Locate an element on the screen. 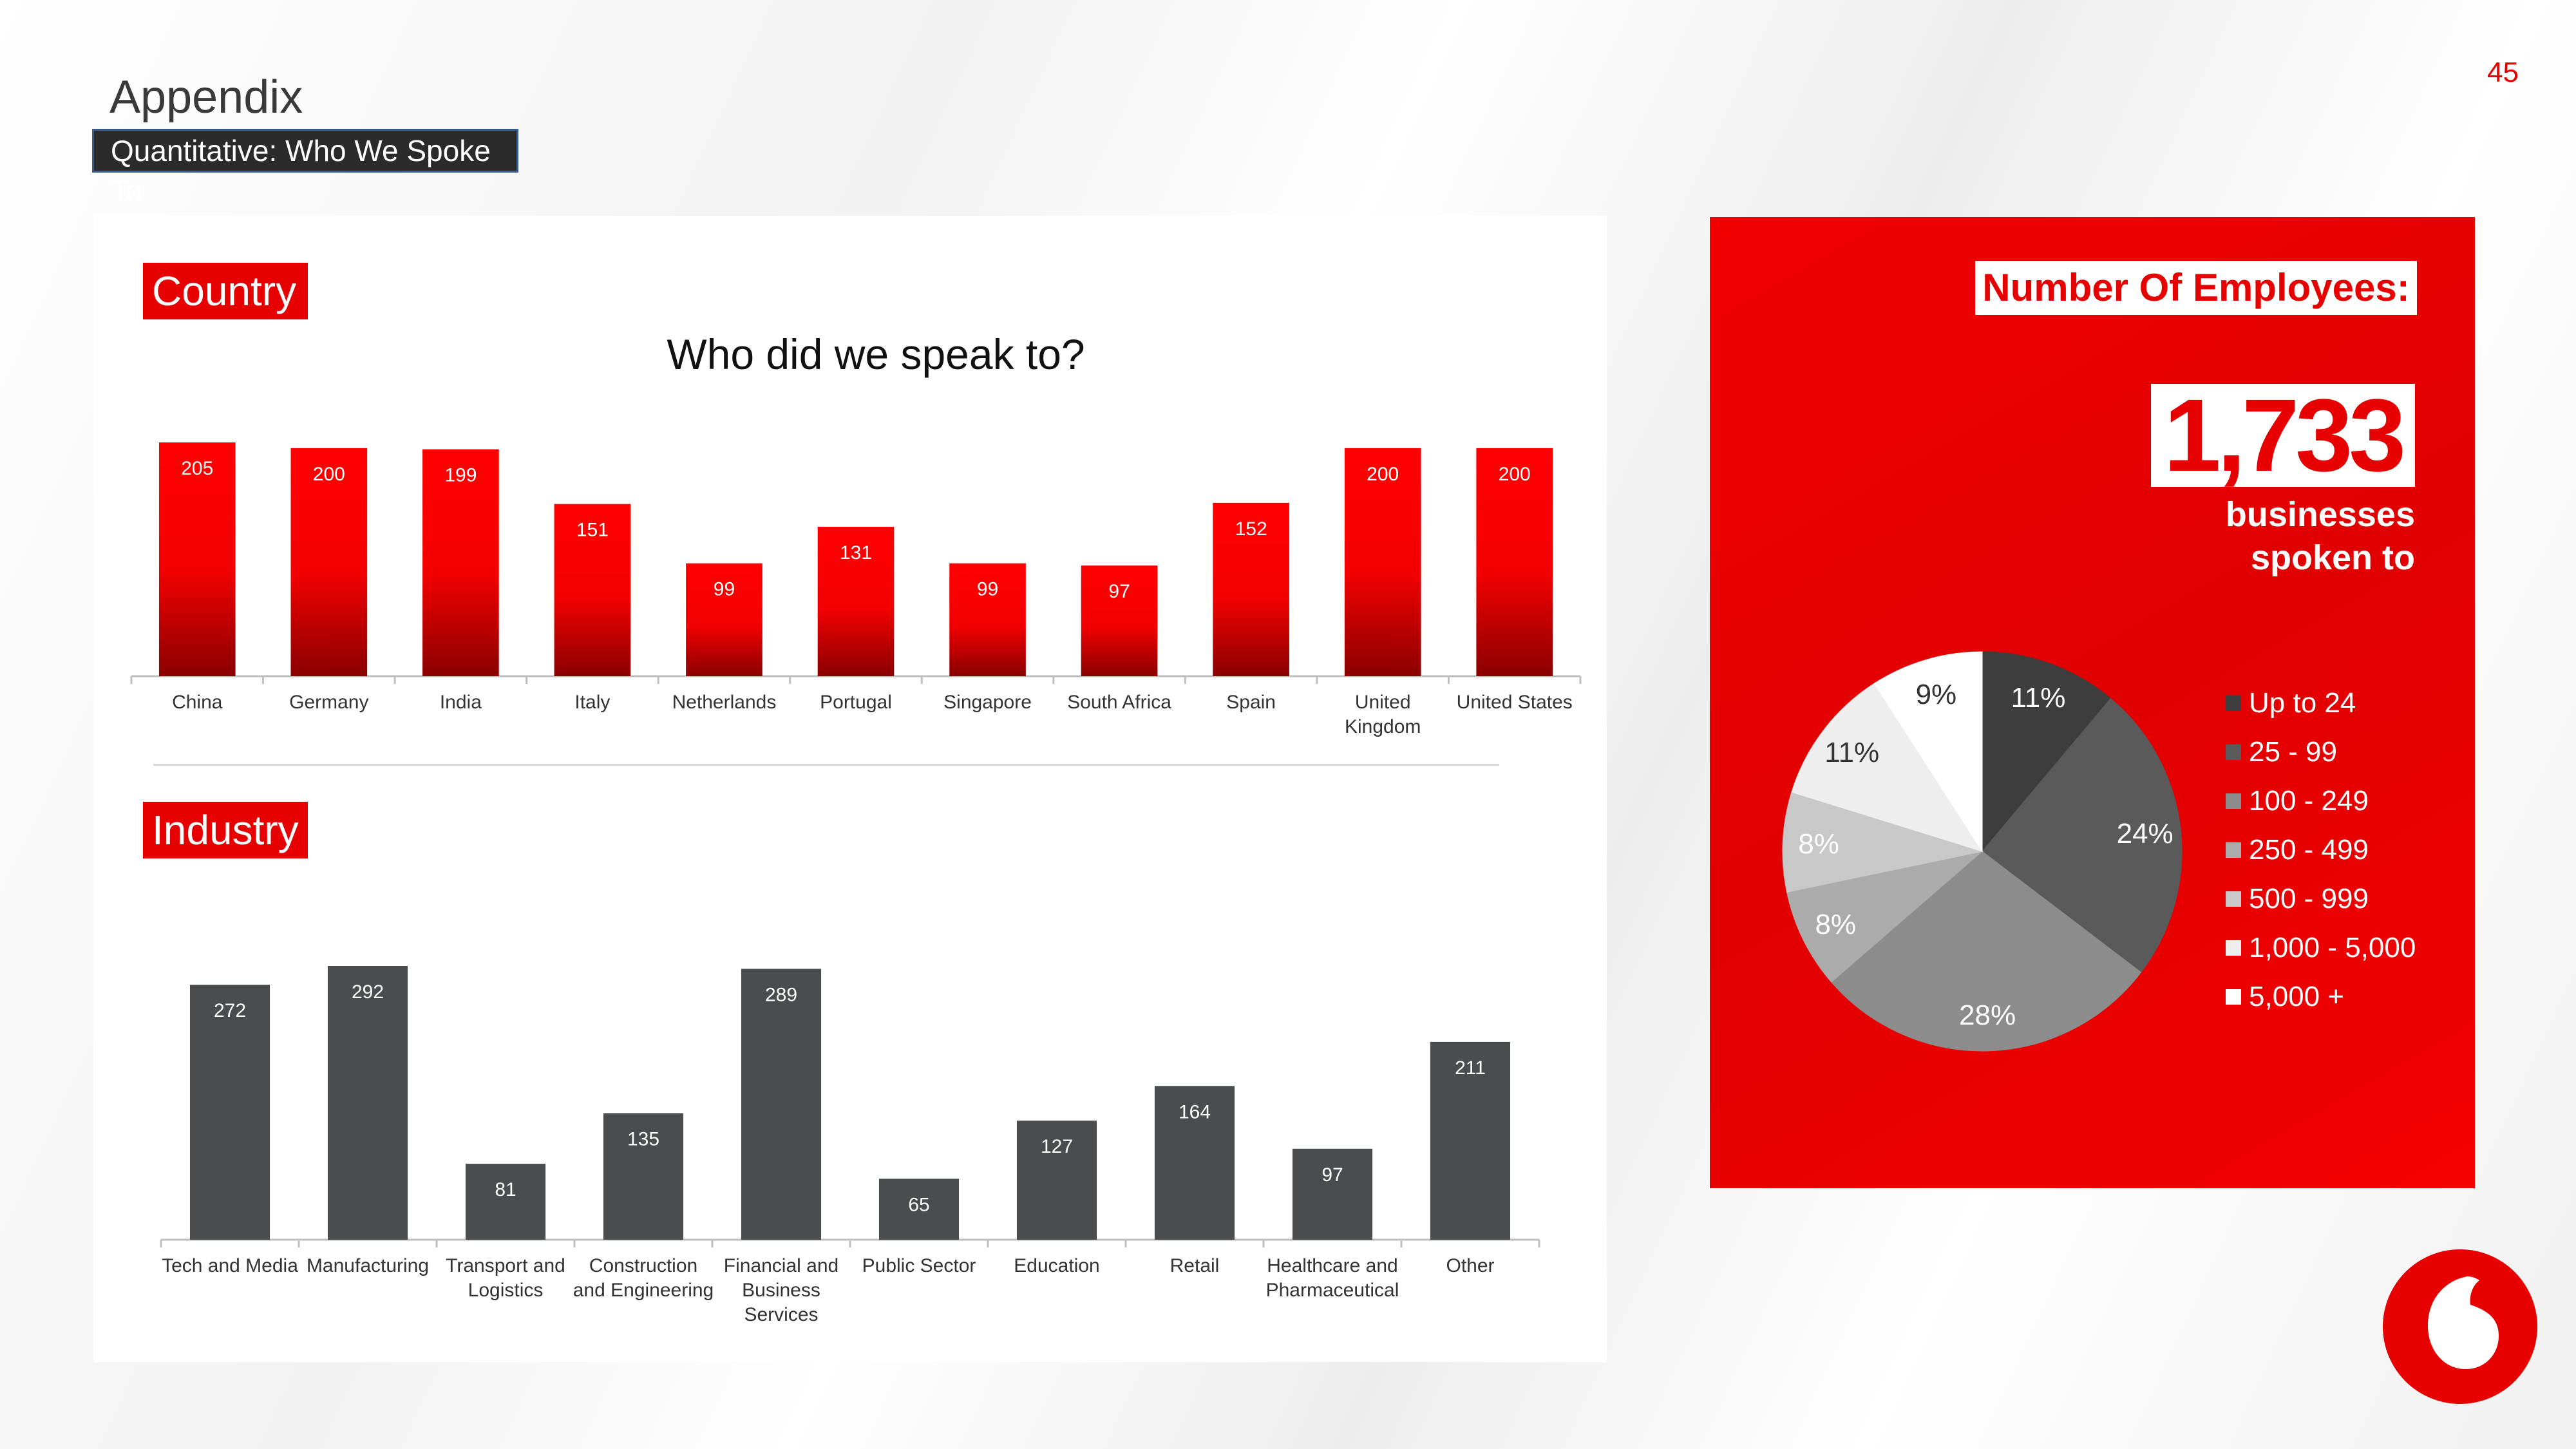 This screenshot has width=2576, height=1449. data-label: 152 is located at coordinates (1251, 529).